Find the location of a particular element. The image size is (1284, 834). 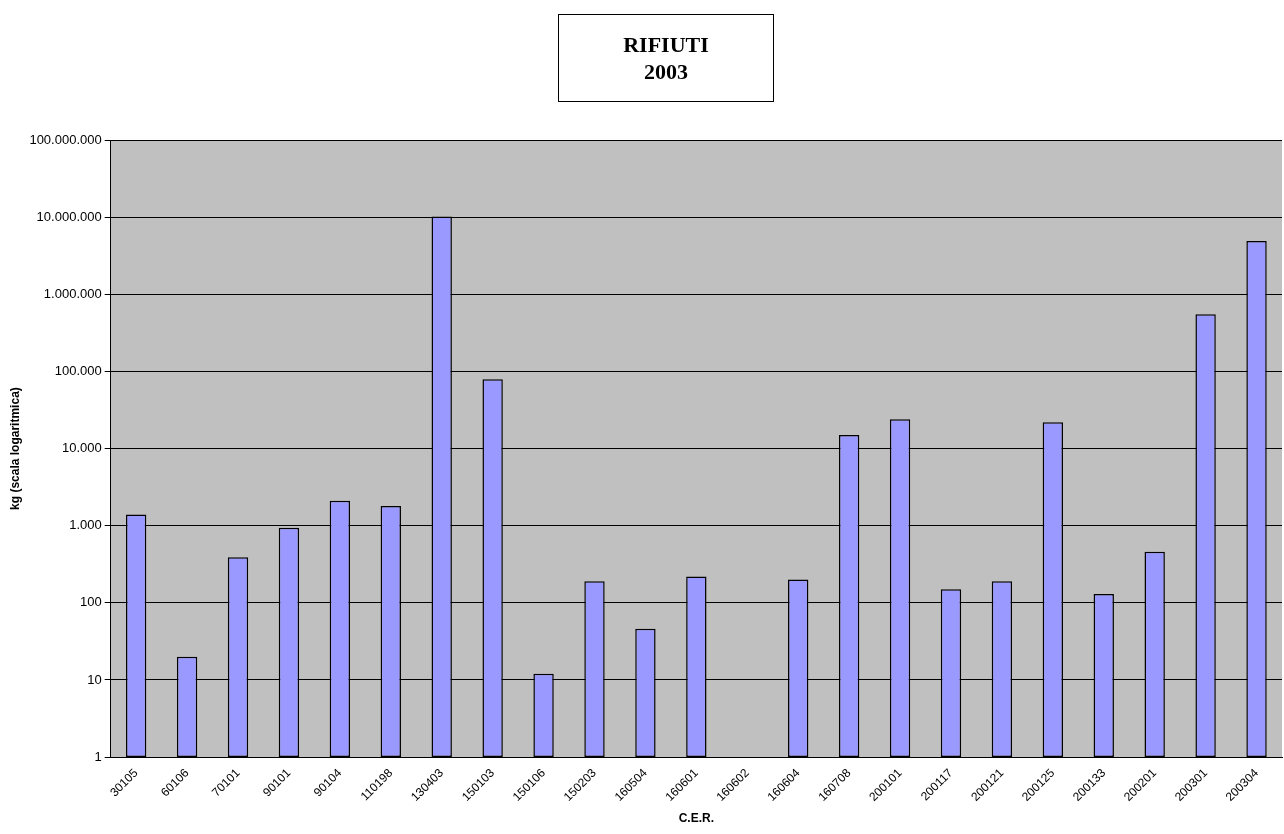

y-tick-label: 100.000 is located at coordinates (78, 370).